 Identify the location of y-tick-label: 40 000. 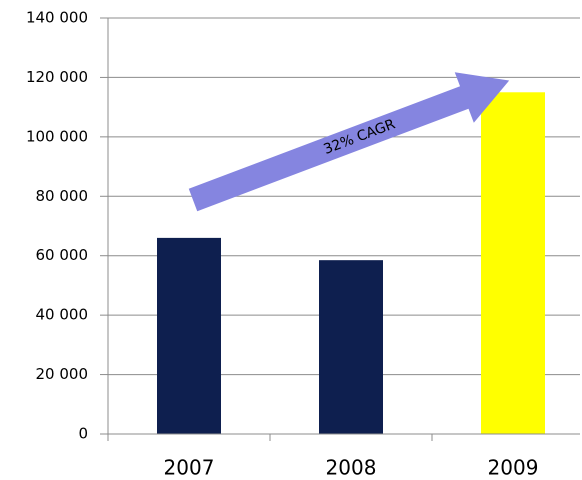
(62, 315).